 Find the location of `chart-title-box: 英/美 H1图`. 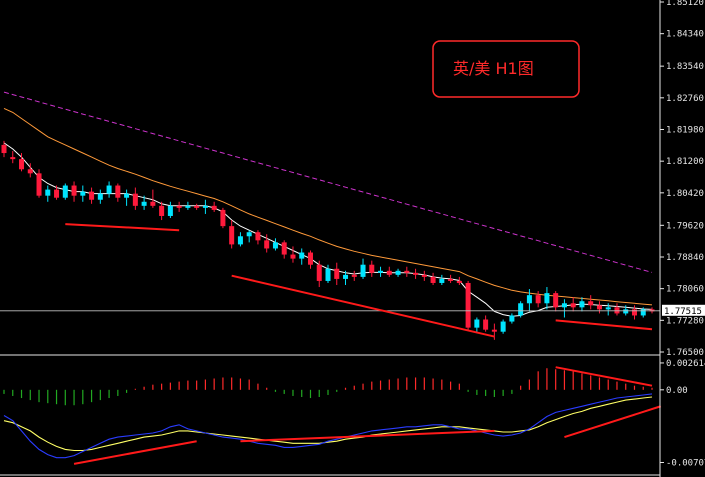

chart-title-box: 英/美 H1图 is located at coordinates (506, 69).